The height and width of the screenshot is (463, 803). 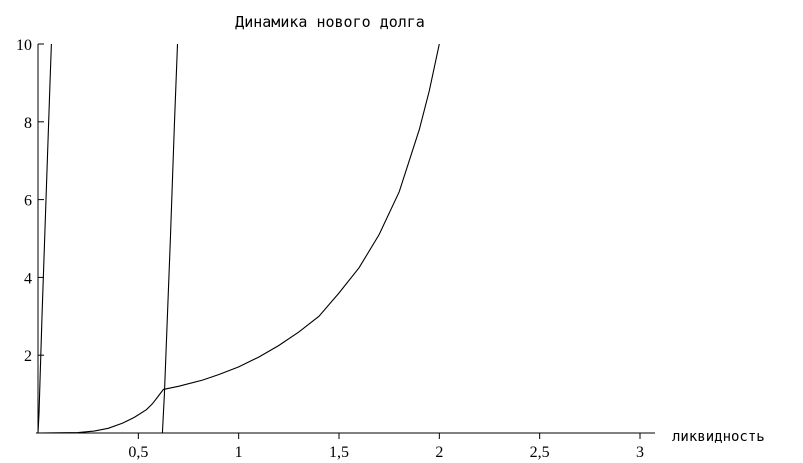 What do you see at coordinates (239, 452) in the screenshot?
I see `x-tick-label: 1` at bounding box center [239, 452].